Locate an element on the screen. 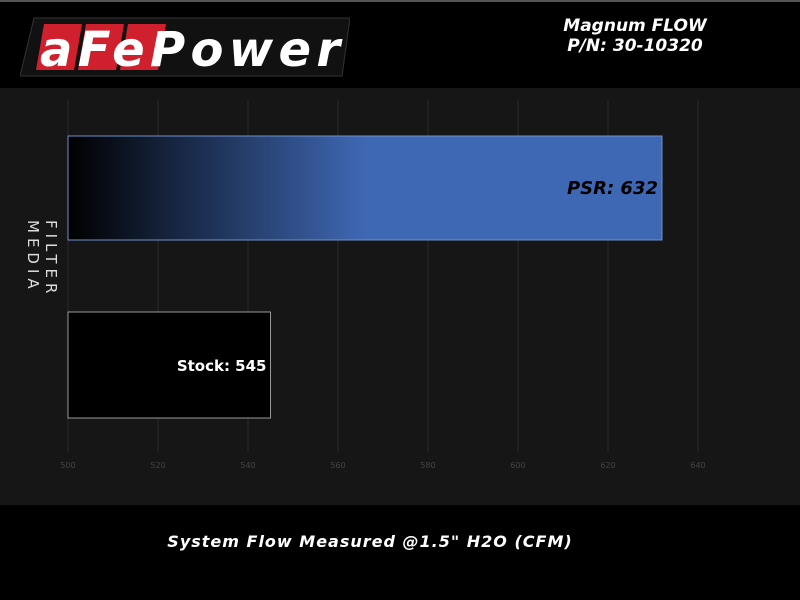  chart-title: Magnum FLOW P/N: 30-10320 is located at coordinates (635, 36).